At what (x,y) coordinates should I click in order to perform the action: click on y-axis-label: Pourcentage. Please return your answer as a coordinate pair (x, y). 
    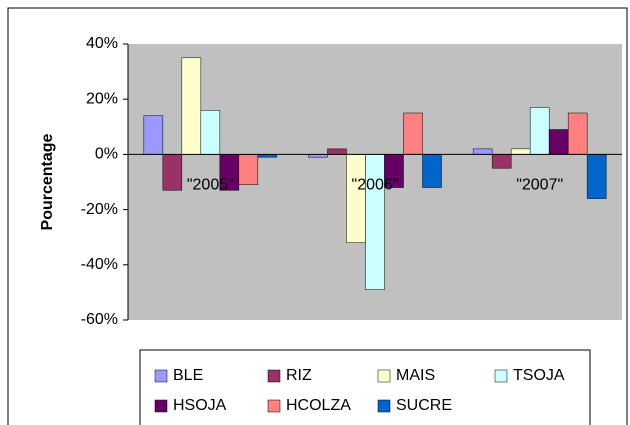
    Looking at the image, I should click on (47, 181).